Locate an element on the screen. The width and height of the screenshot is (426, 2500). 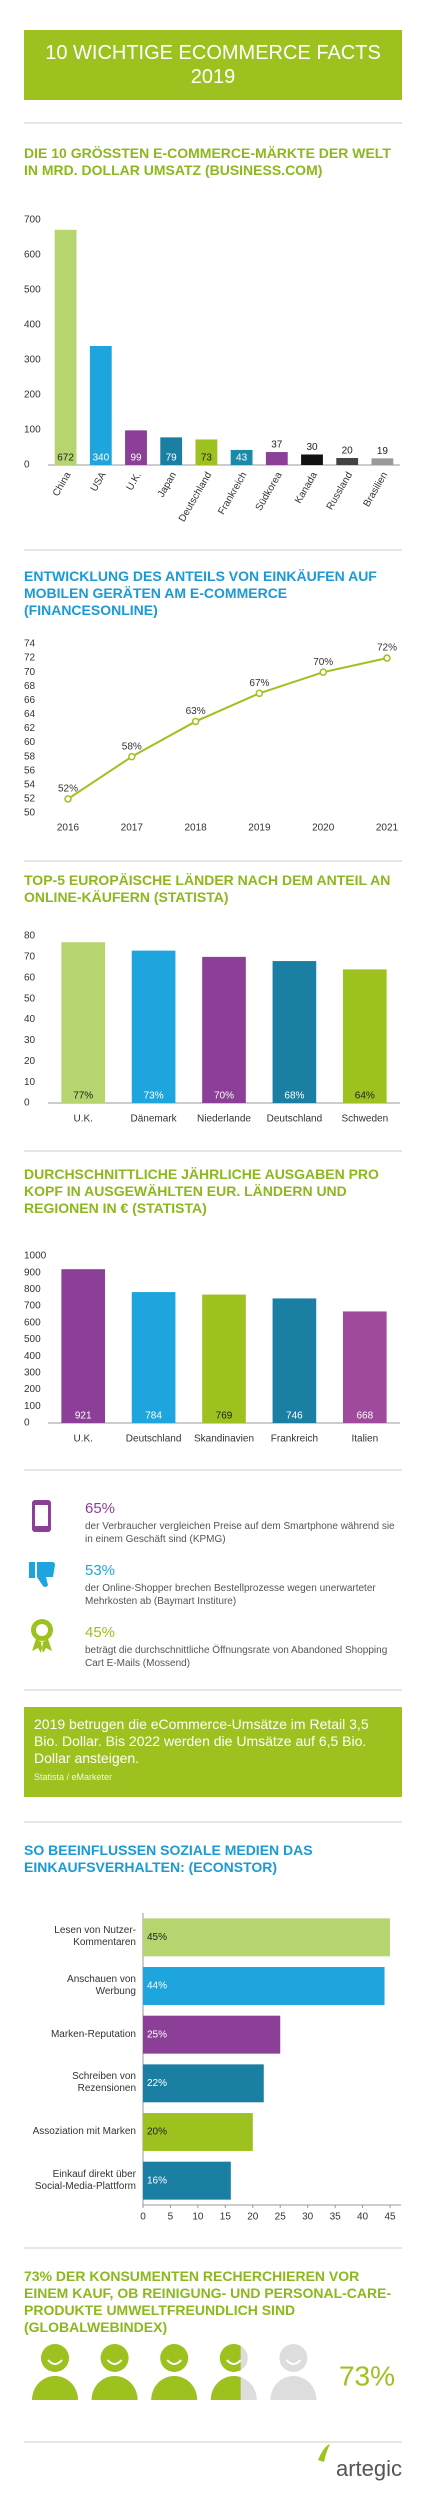
value-label: 340 is located at coordinates (100, 458).